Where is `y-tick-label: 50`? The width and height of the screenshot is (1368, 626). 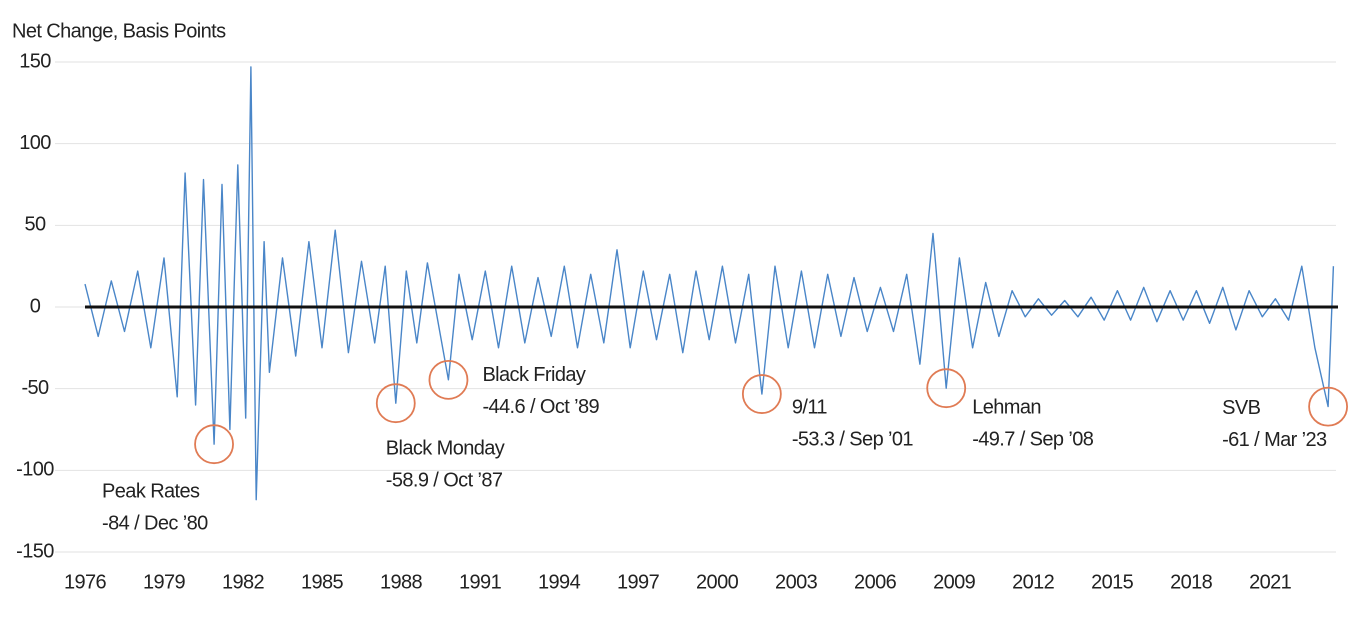 y-tick-label: 50 is located at coordinates (35, 225).